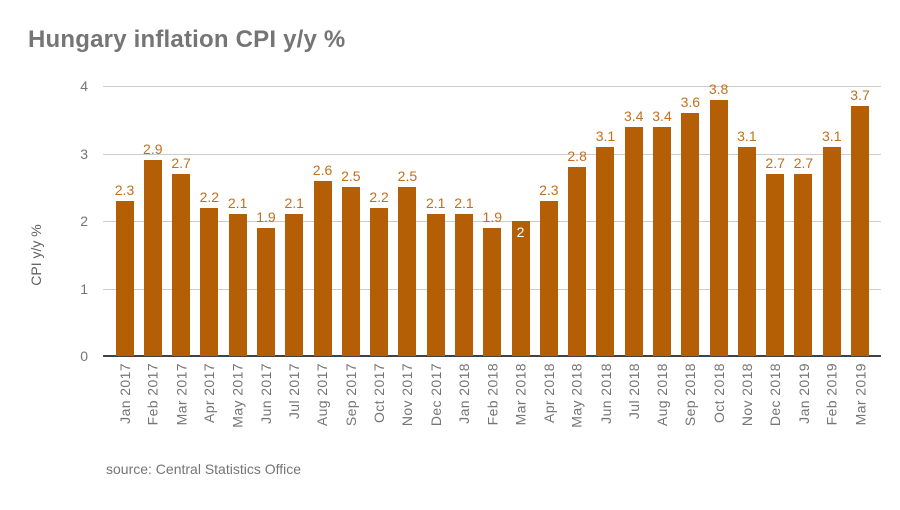  What do you see at coordinates (605, 393) in the screenshot?
I see `x-tick-label: Jun 2018` at bounding box center [605, 393].